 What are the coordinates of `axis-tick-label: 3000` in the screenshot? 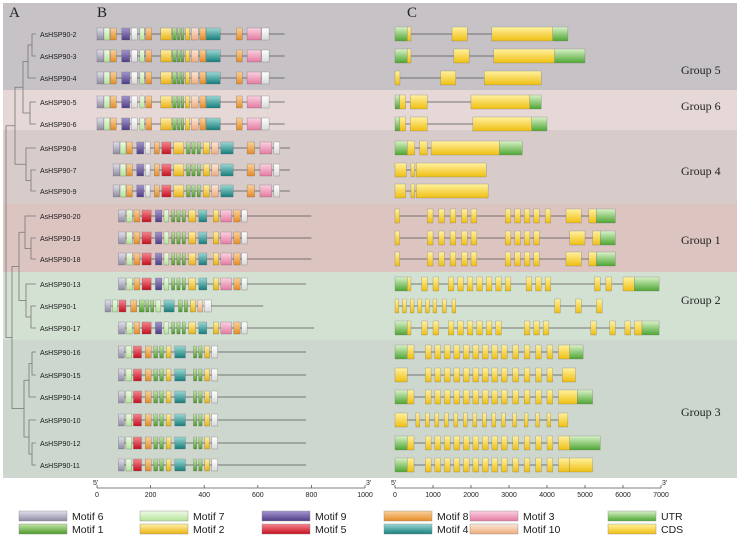 It's located at (509, 495).